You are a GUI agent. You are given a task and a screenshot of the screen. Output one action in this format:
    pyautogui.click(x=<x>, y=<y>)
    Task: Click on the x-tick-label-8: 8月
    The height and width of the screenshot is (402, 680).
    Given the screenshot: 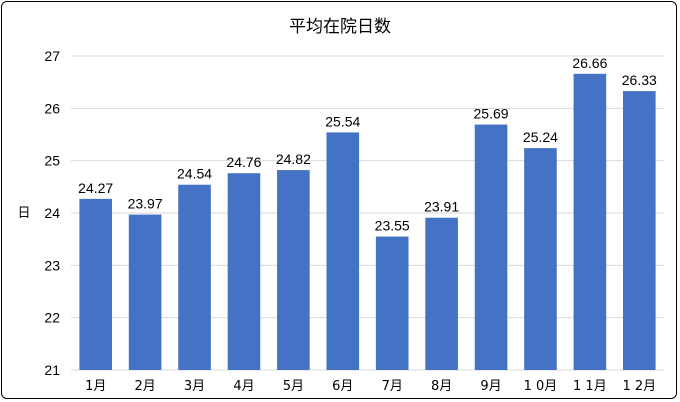 What is the action you would take?
    pyautogui.click(x=441, y=386)
    